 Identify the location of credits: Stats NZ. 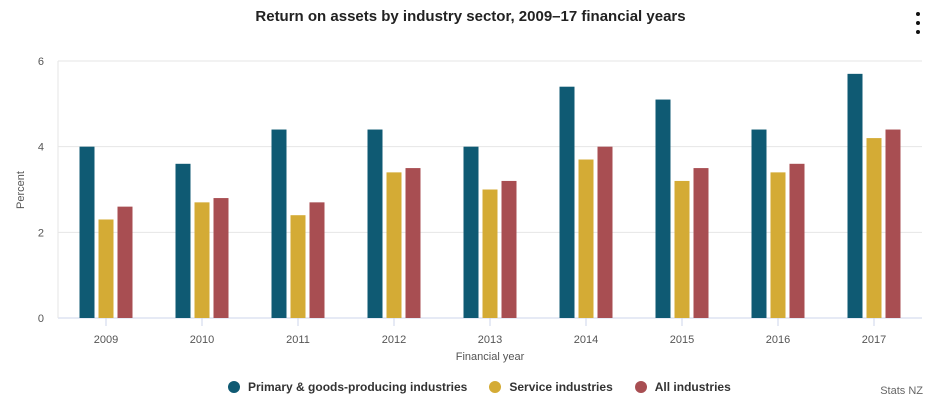
(901, 391).